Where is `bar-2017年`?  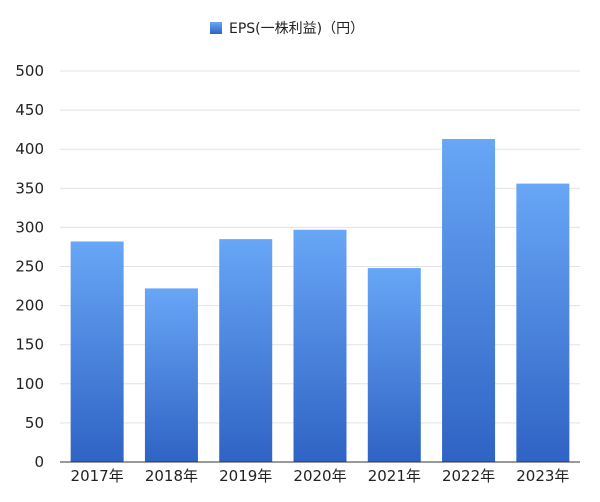 bar-2017年 is located at coordinates (97, 351).